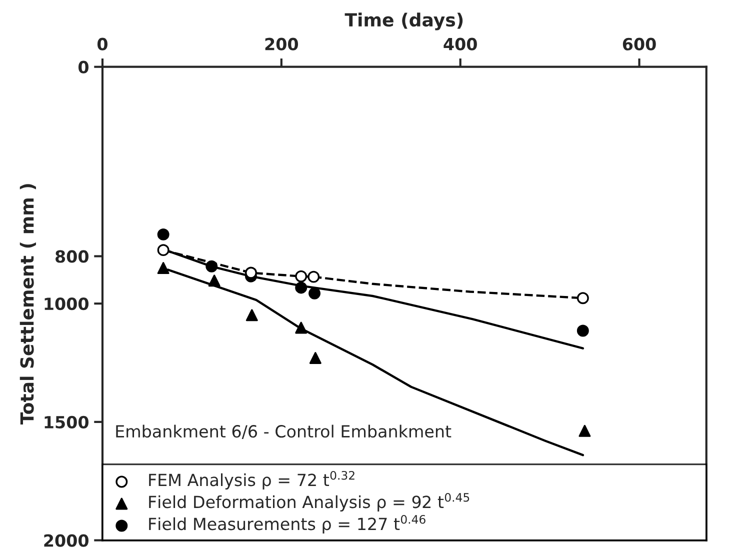  Describe the element at coordinates (639, 44) in the screenshot. I see `x-tick-label: 600` at that location.